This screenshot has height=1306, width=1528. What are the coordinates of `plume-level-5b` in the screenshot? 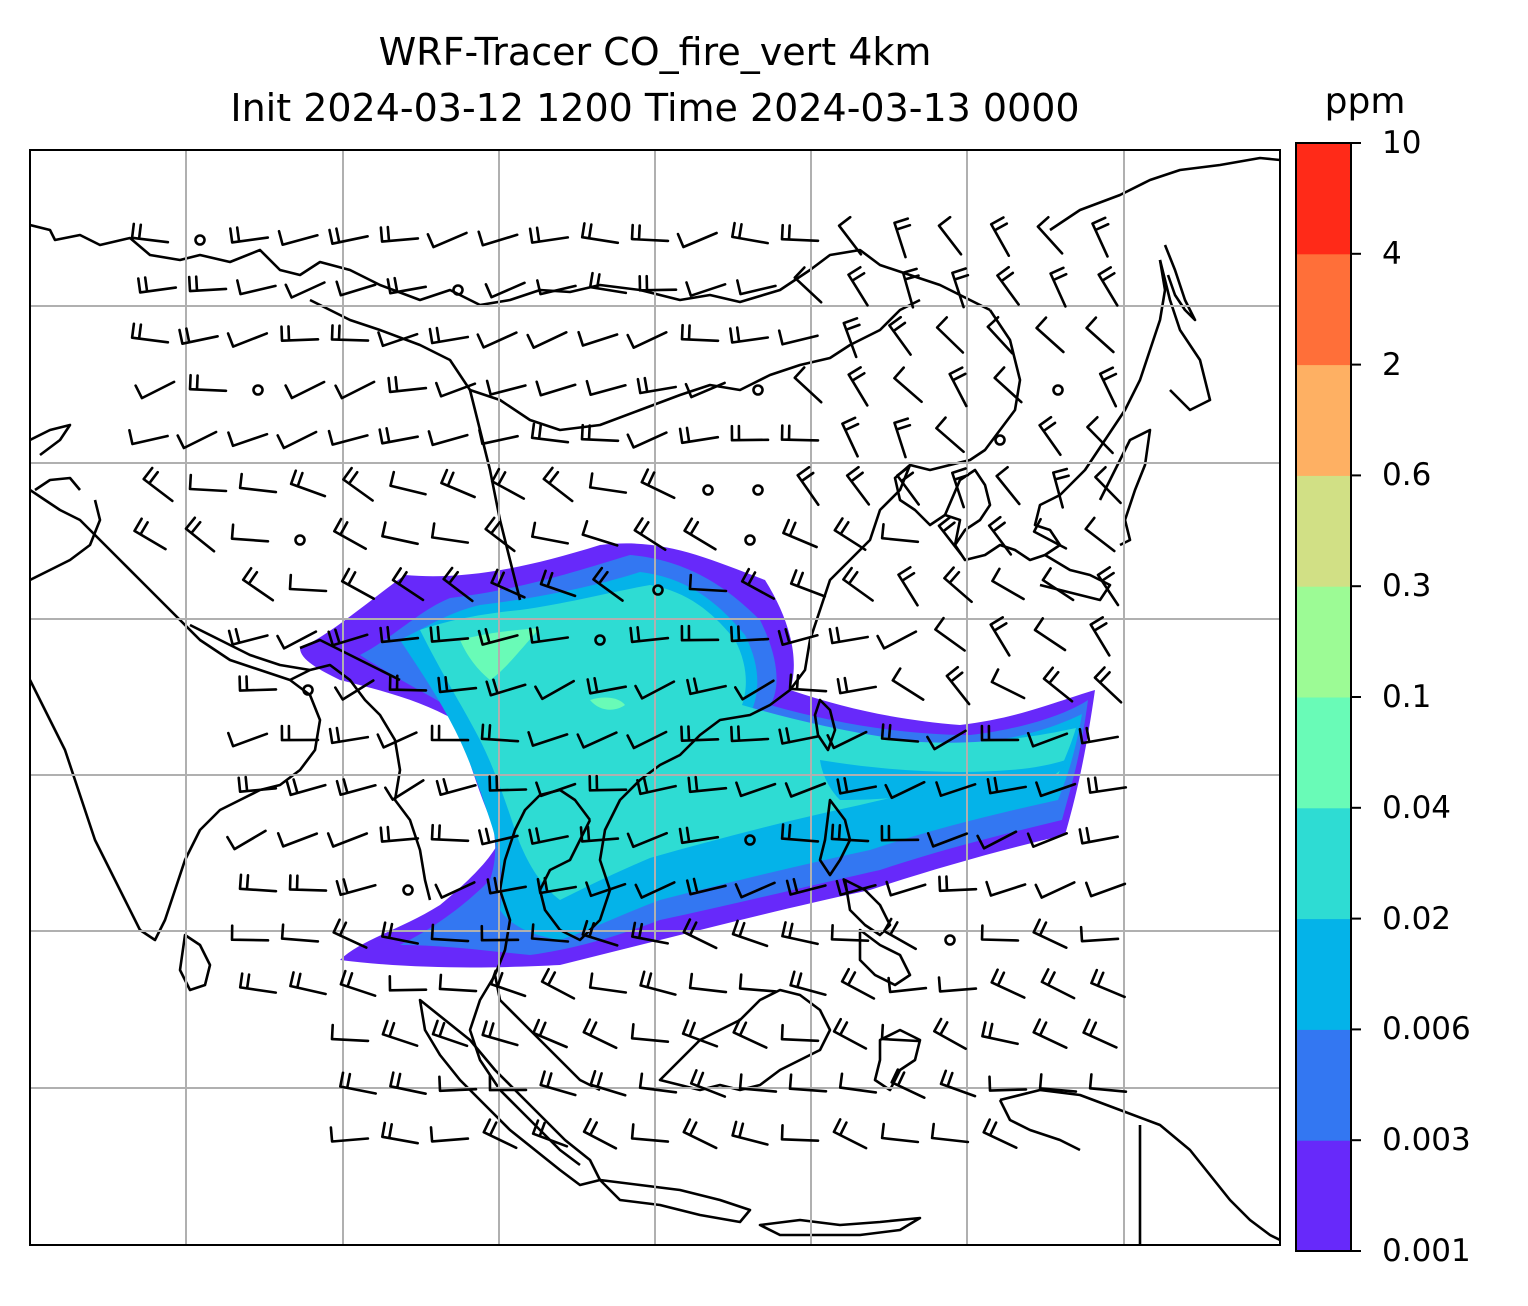 It's located at (607, 703).